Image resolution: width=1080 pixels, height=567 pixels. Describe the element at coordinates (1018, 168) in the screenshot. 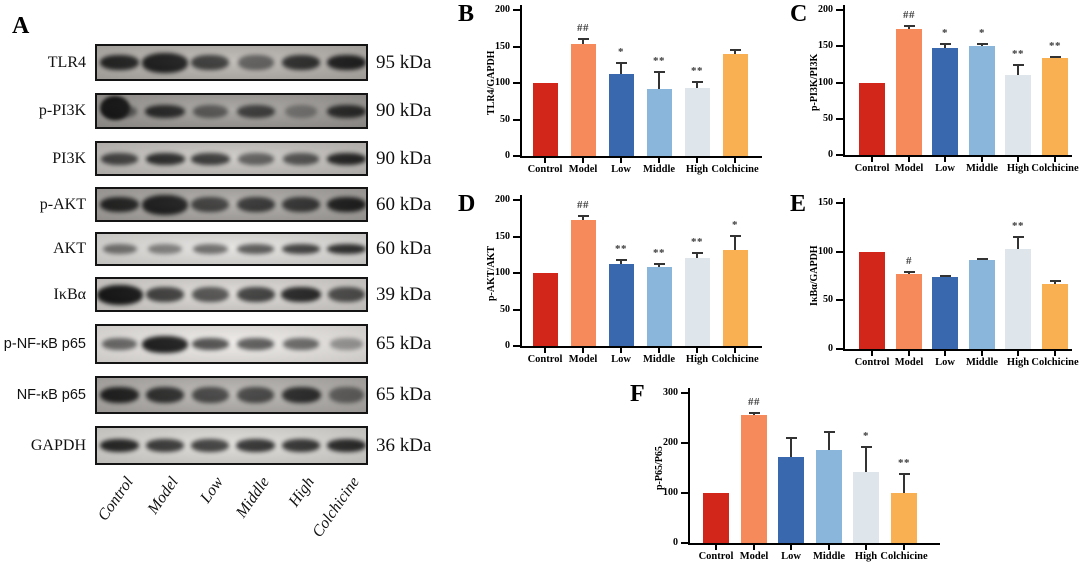

I see `x-category-label: High` at that location.